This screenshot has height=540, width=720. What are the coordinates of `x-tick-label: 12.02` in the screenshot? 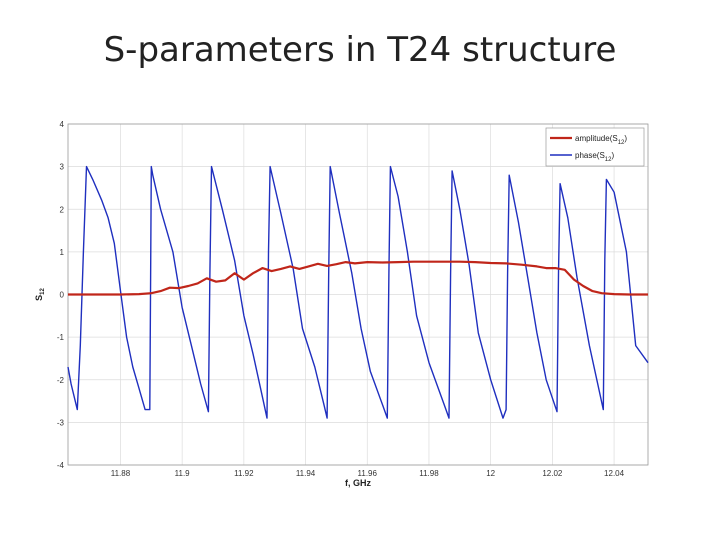 It's located at (552, 473).